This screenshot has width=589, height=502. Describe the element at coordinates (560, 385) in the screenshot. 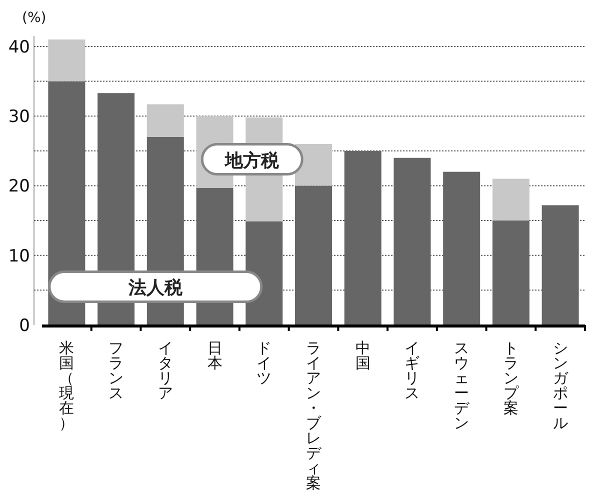

I see `x-tick-label: シンガポール` at that location.